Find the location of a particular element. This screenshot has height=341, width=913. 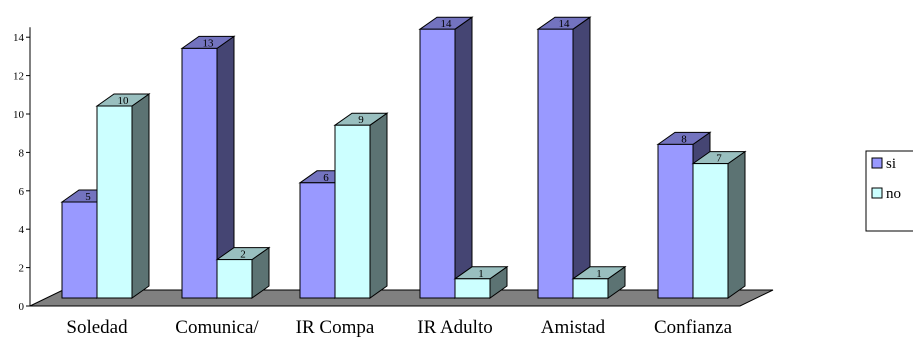

data-label: 6 is located at coordinates (326, 178).